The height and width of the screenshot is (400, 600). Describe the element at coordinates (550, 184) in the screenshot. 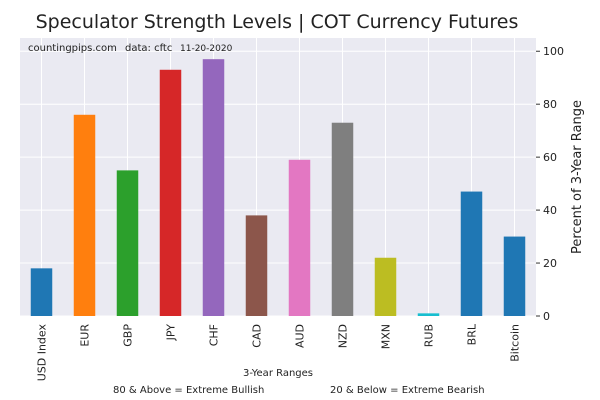

I see `y-axis-ticks: 0 20 40 60 80 100` at that location.